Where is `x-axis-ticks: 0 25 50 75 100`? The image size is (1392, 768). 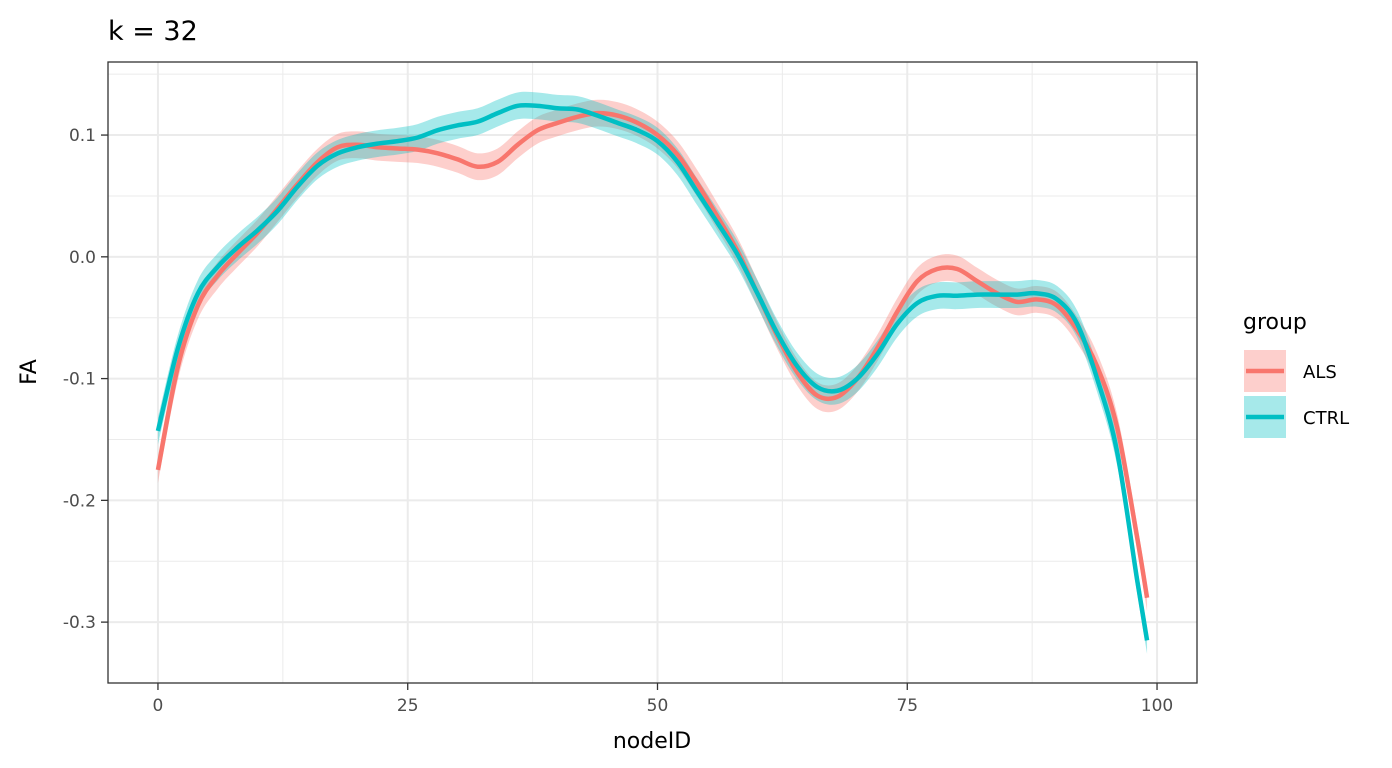 x-axis-ticks: 0 25 50 75 100 is located at coordinates (663, 699).